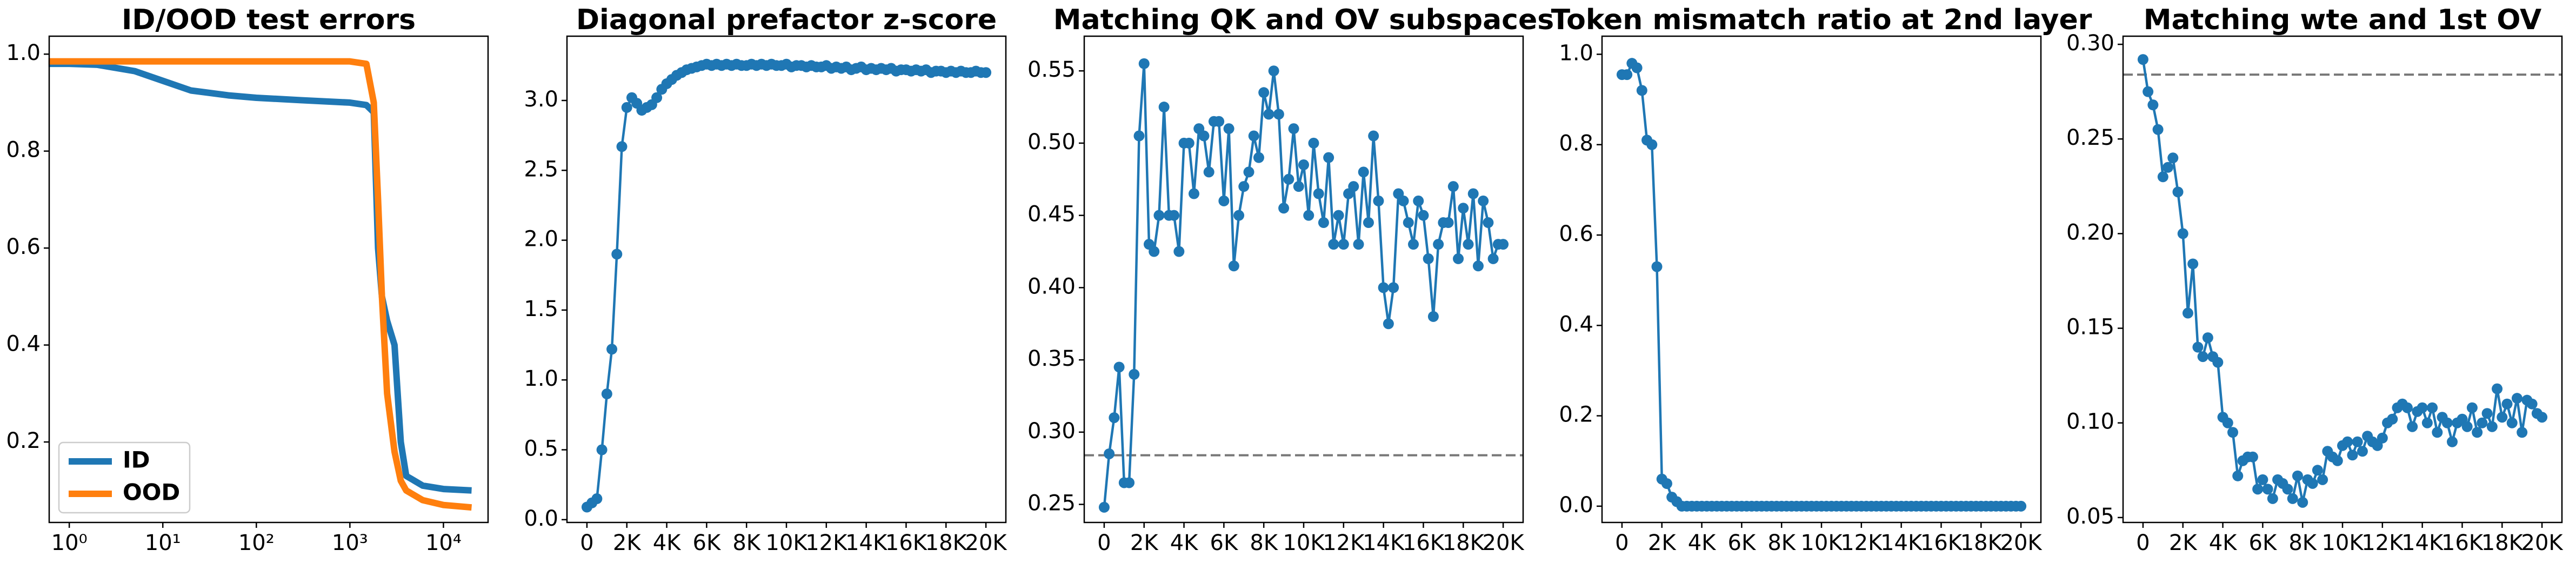  Describe the element at coordinates (2090, 232) in the screenshot. I see `y-tick-label: 0.20` at that location.